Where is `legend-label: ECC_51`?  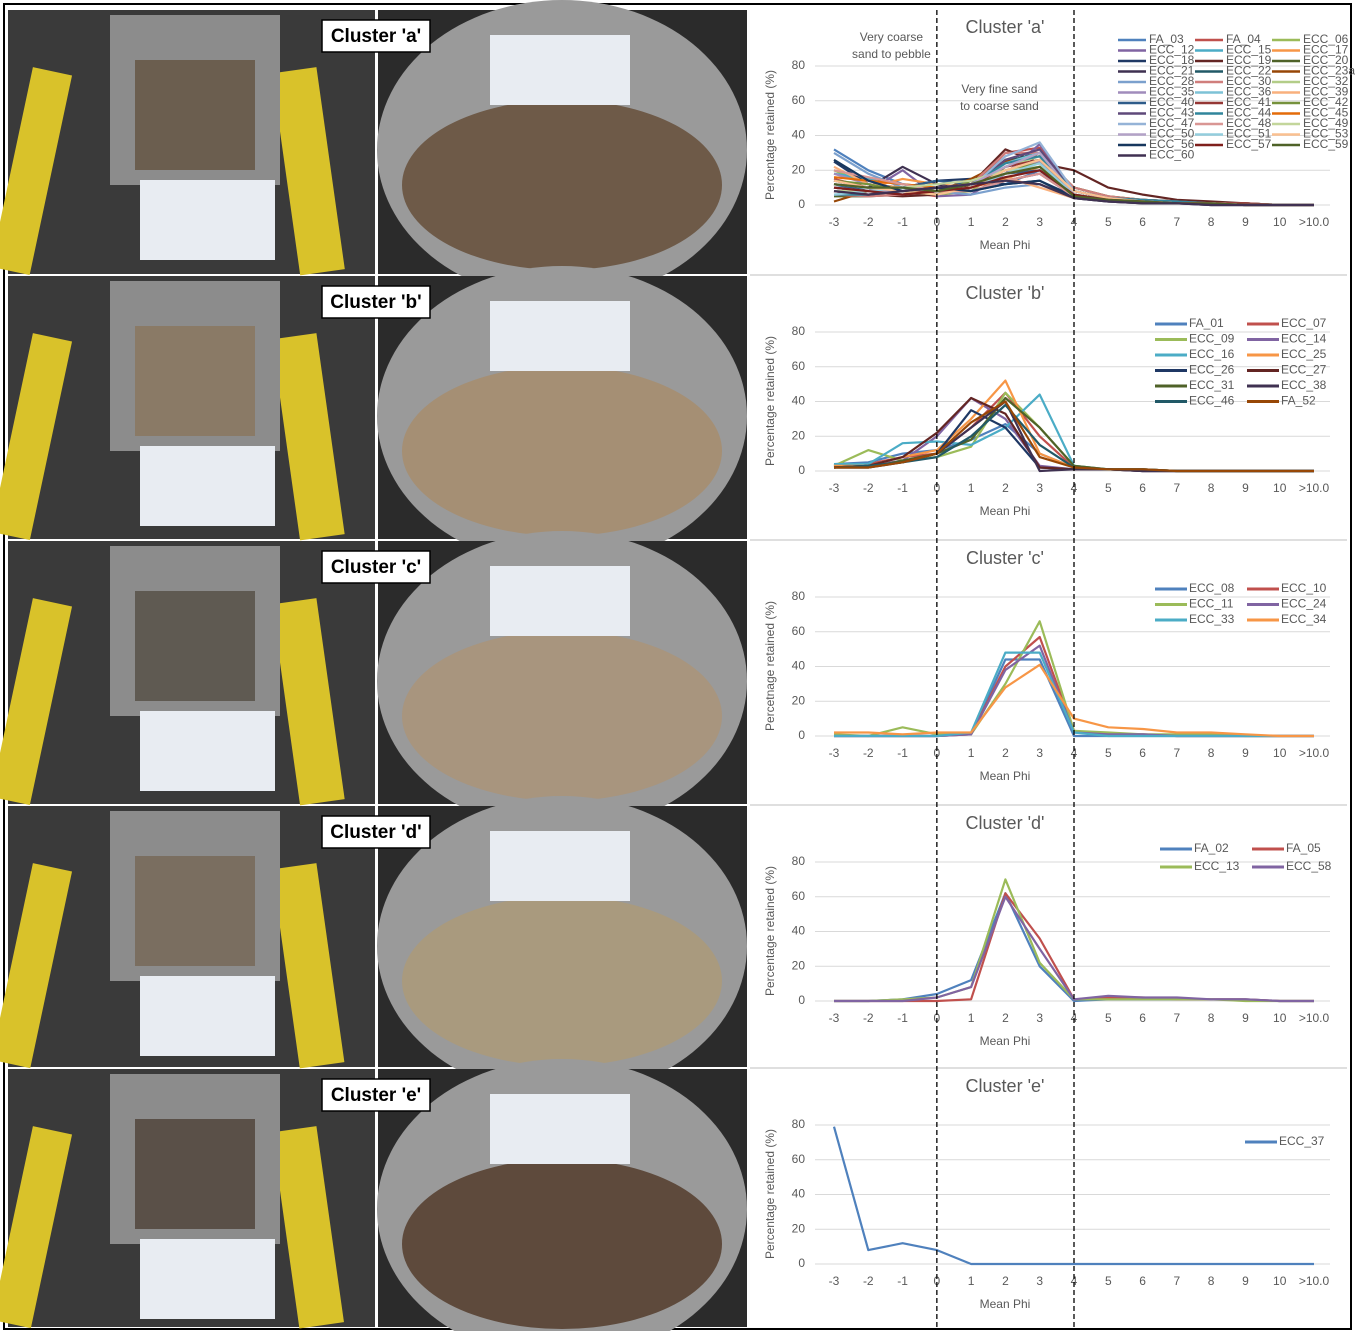 legend-label: ECC_51 is located at coordinates (1249, 134).